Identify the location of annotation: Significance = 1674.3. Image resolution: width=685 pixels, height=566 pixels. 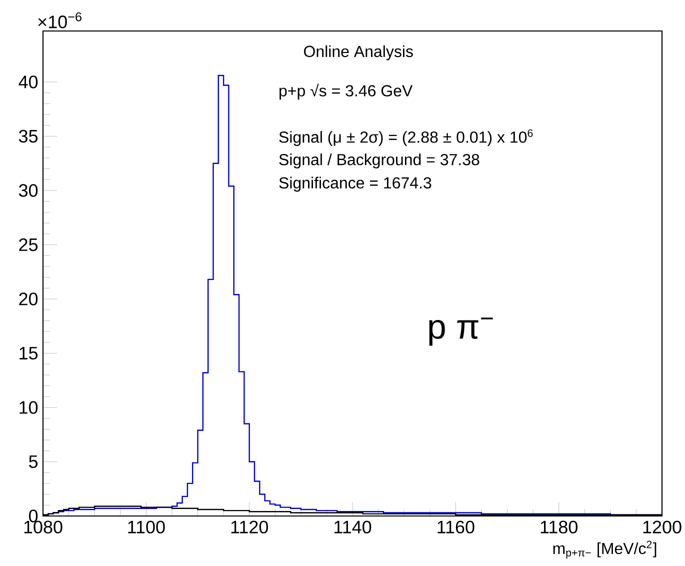
(355, 184).